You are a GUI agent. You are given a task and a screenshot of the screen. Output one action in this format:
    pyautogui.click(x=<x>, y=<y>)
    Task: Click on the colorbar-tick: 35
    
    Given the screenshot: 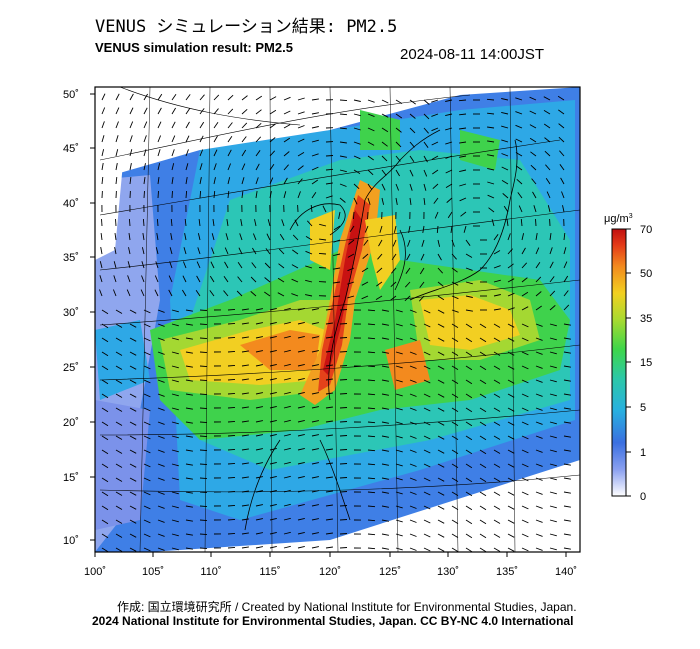 What is the action you would take?
    pyautogui.click(x=646, y=319)
    